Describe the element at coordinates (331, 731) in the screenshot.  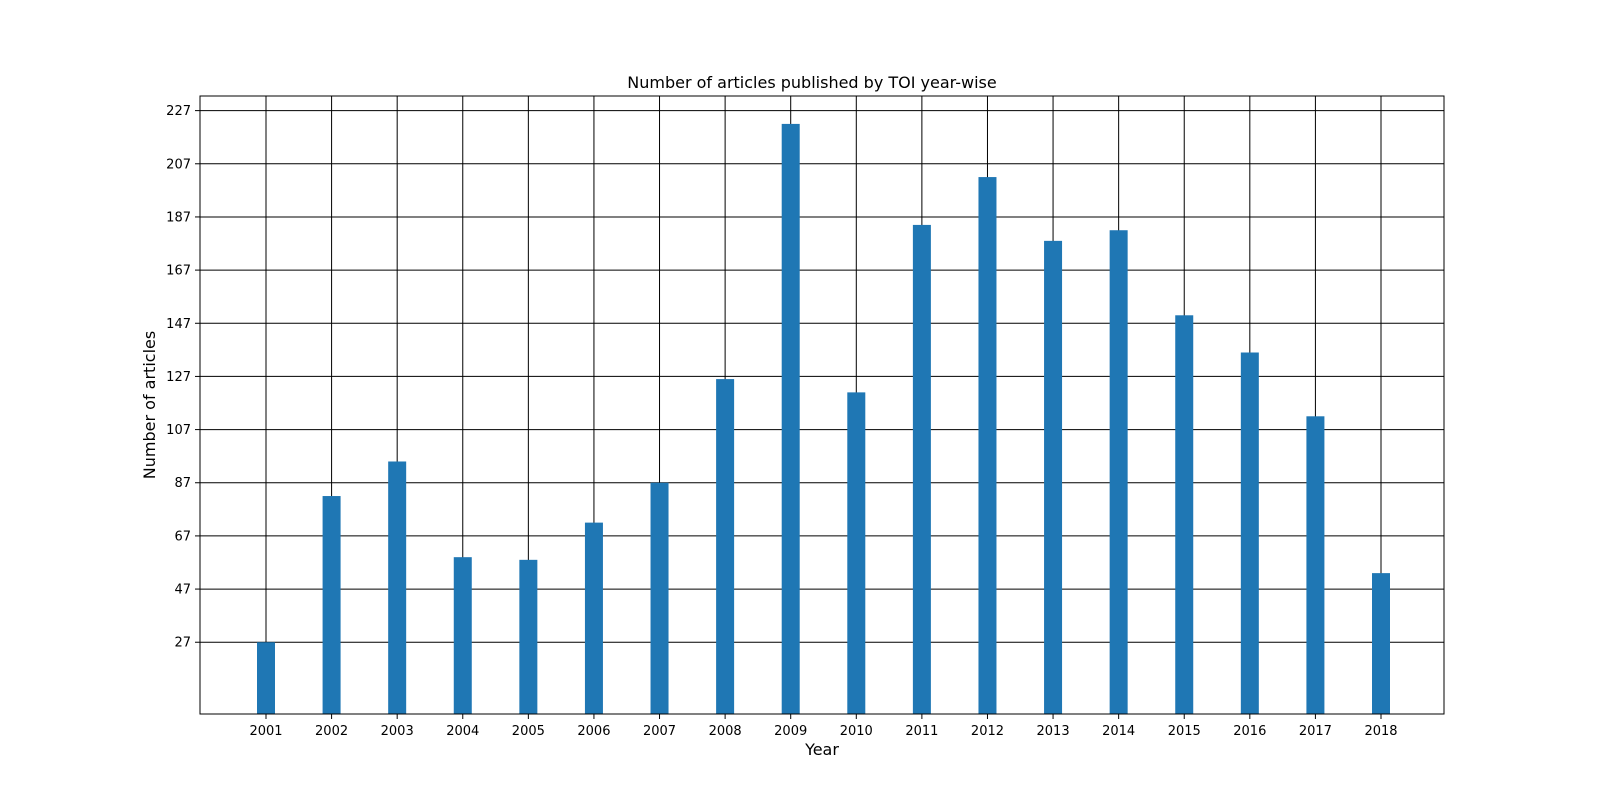
I see `x-tick-label: 2002` at that location.